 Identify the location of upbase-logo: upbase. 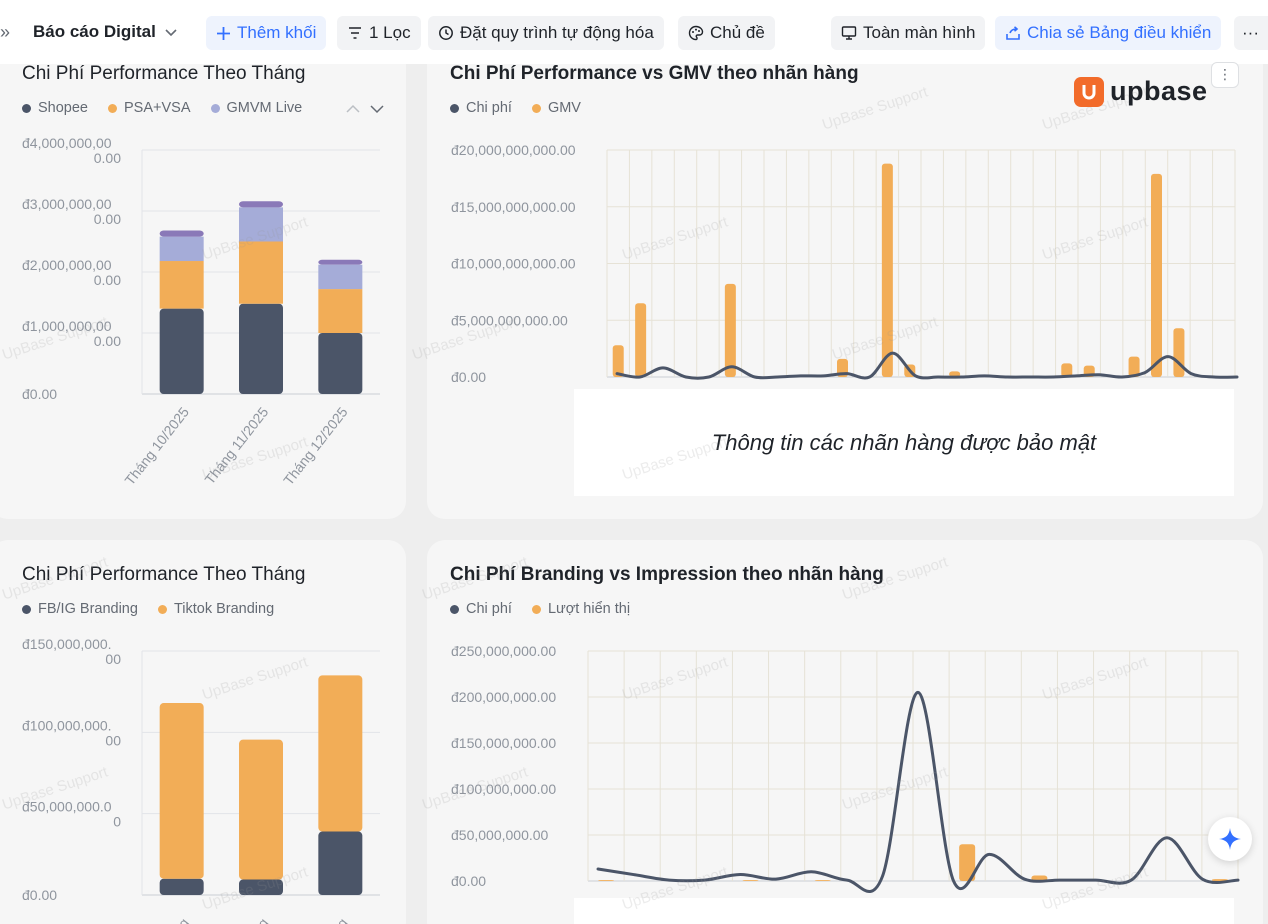
(1141, 91).